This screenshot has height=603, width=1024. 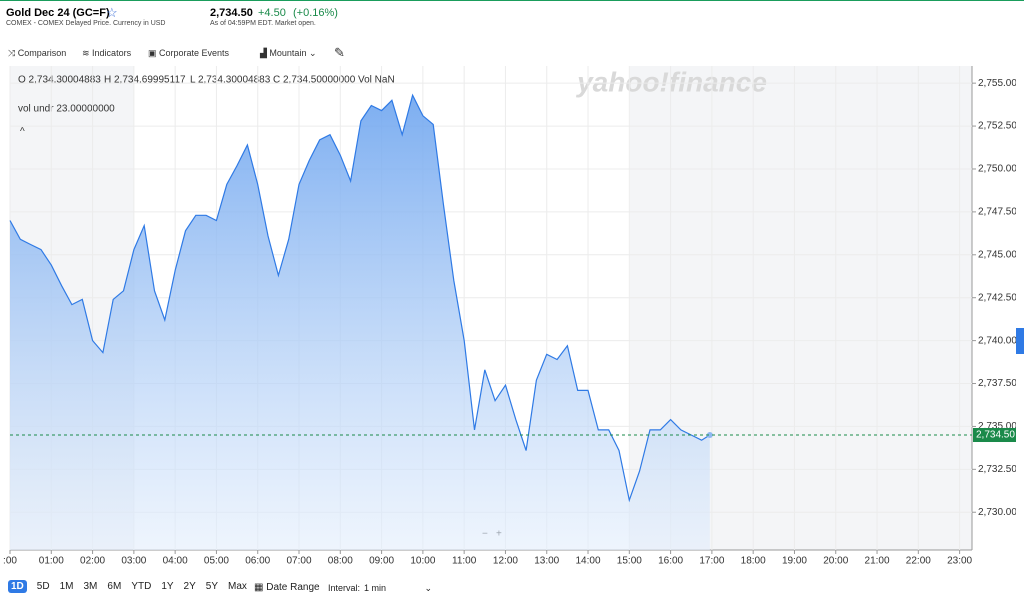 What do you see at coordinates (114, 586) in the screenshot?
I see `range-button: 6M` at bounding box center [114, 586].